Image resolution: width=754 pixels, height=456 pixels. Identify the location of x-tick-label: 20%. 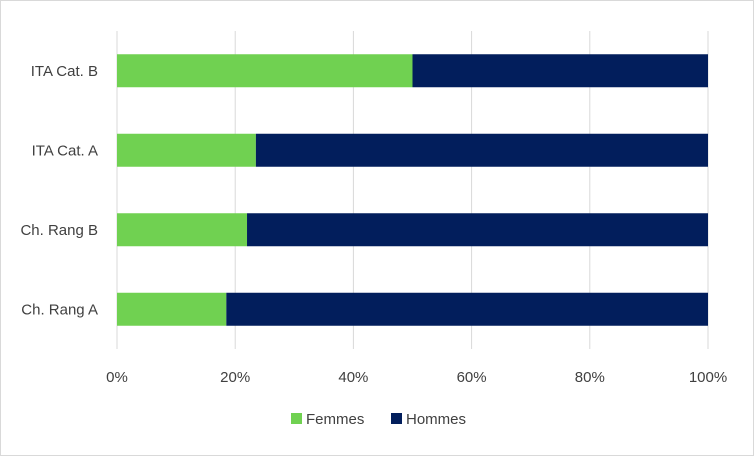
(235, 377).